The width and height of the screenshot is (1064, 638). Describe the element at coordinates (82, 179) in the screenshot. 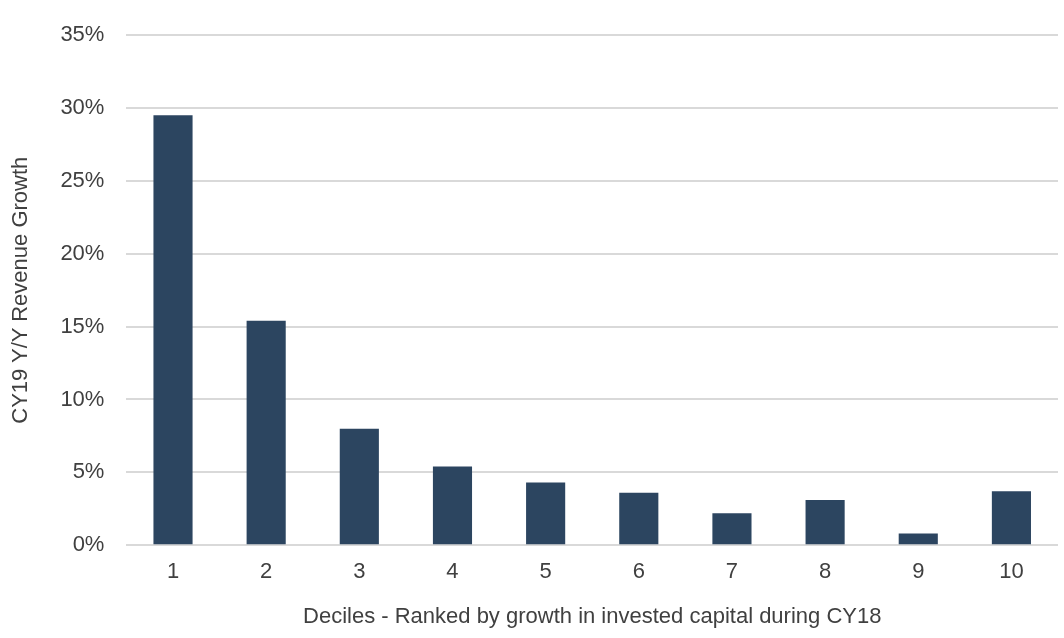

I see `y-tick-label: 25%` at that location.